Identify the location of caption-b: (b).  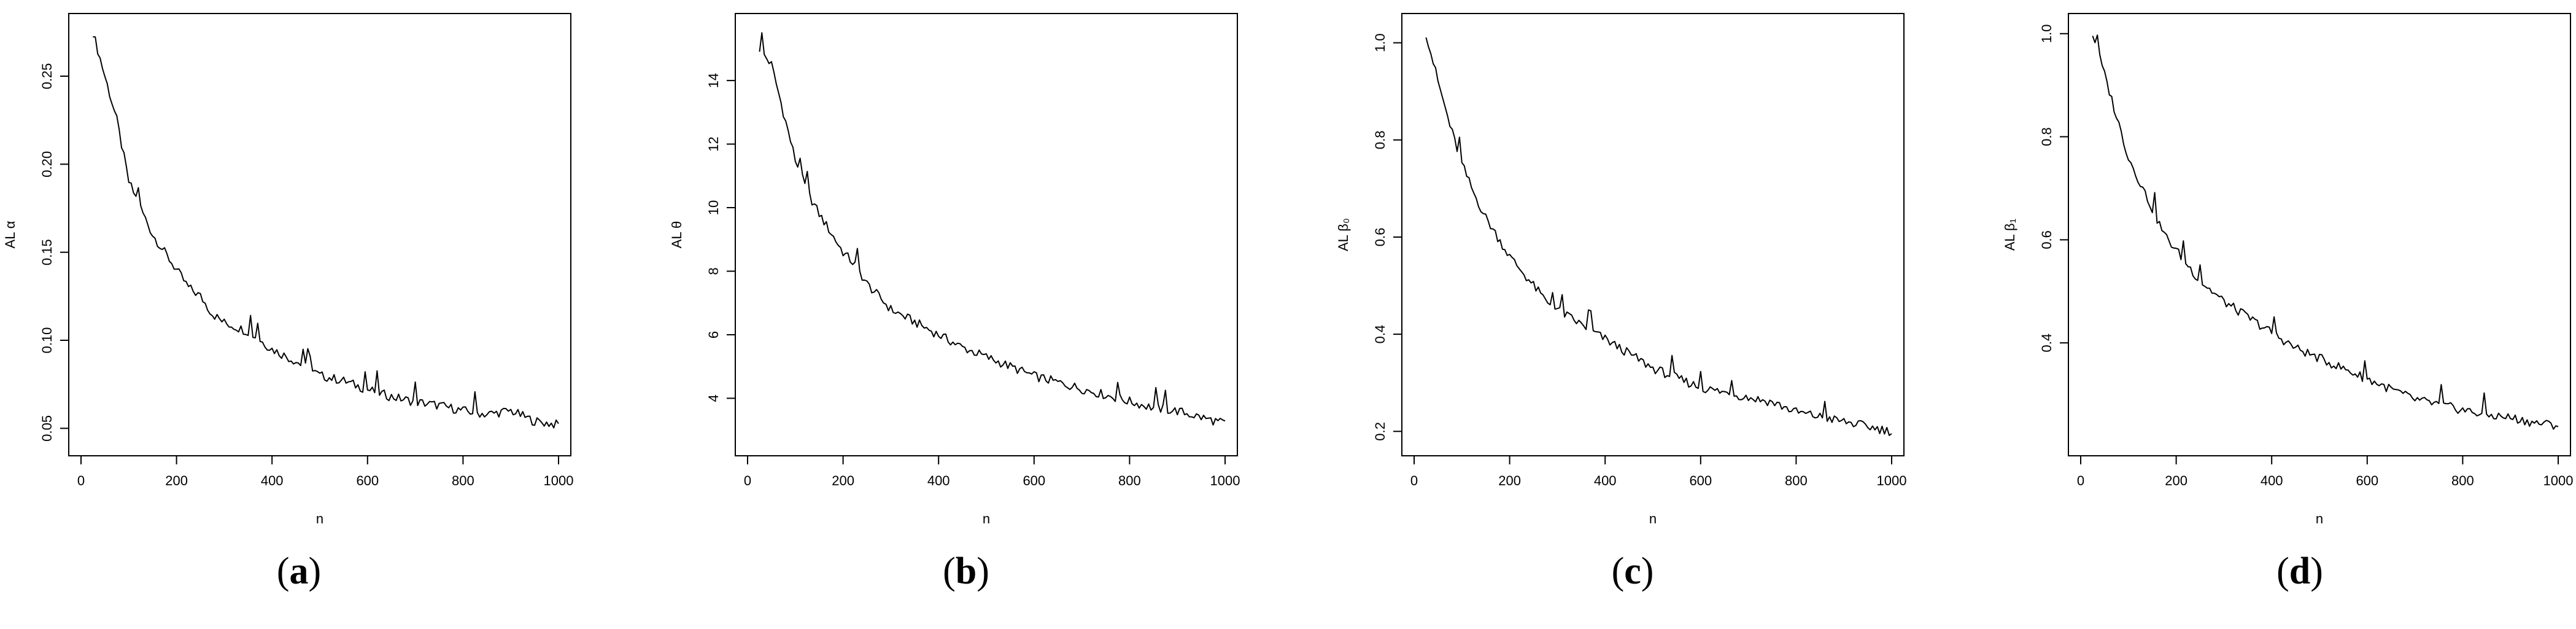
(966, 571).